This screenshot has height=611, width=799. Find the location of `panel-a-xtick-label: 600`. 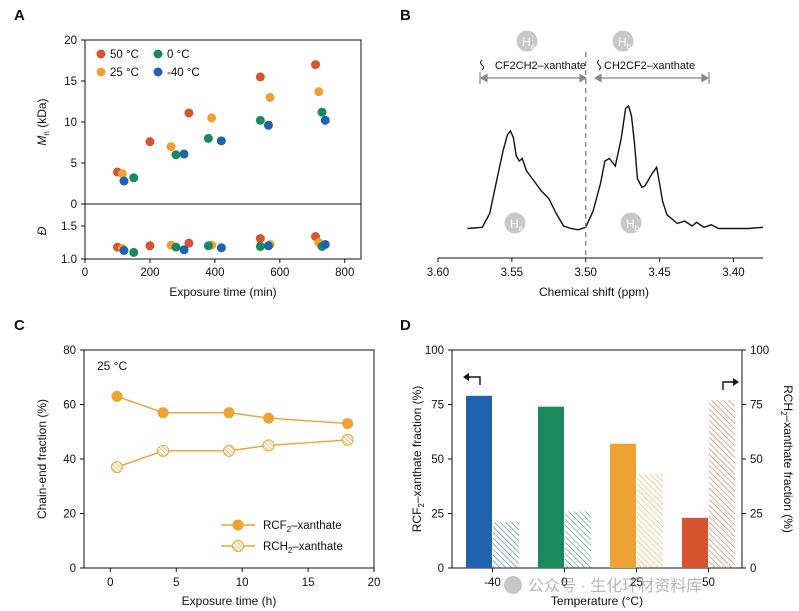

panel-a-xtick-label: 600 is located at coordinates (279, 273).